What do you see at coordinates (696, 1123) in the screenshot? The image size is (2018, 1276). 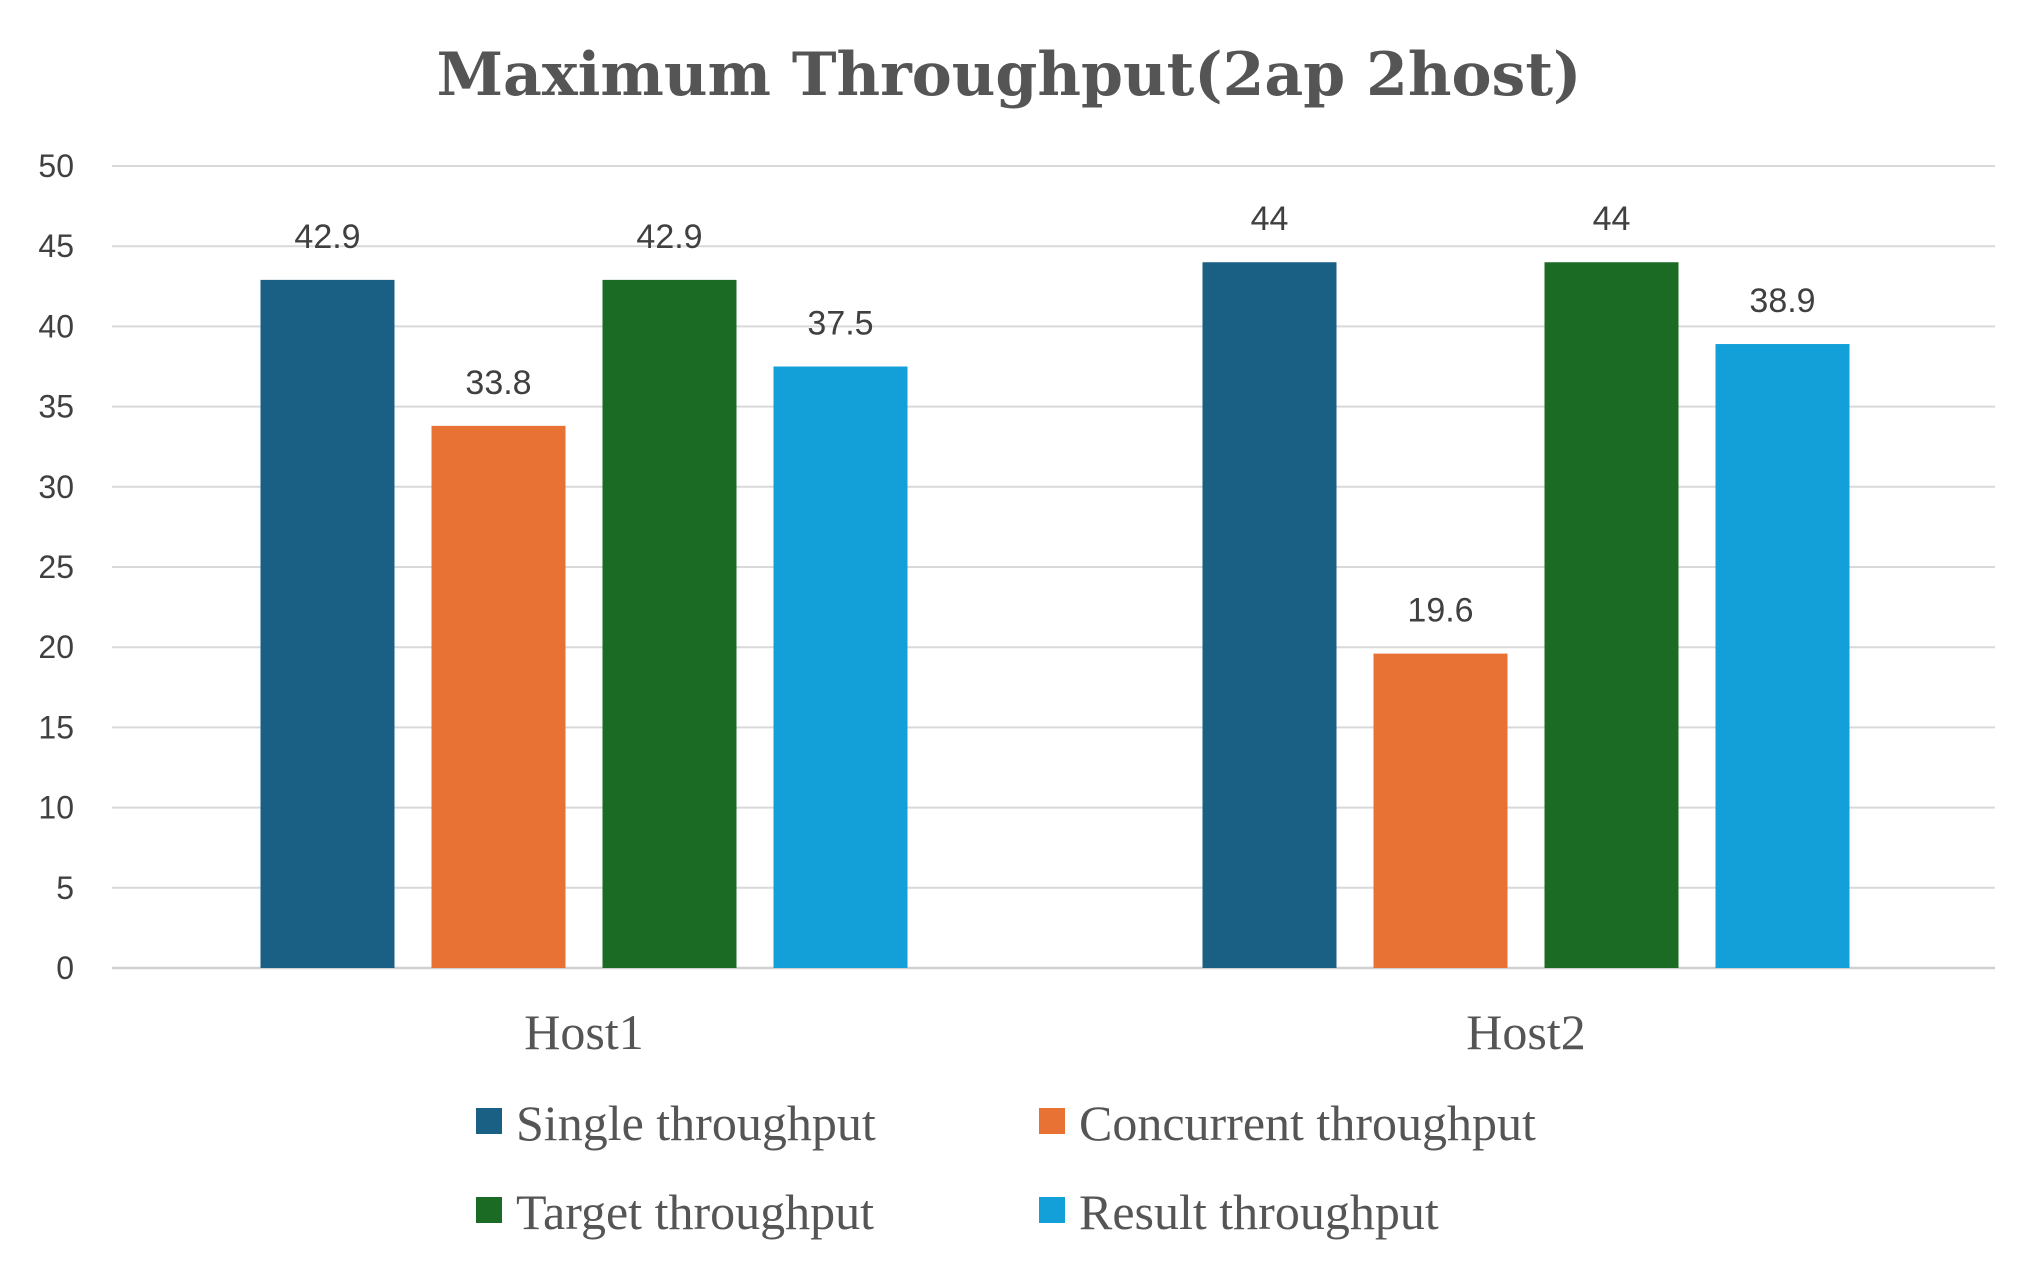 I see `legend-label: Single throughput` at bounding box center [696, 1123].